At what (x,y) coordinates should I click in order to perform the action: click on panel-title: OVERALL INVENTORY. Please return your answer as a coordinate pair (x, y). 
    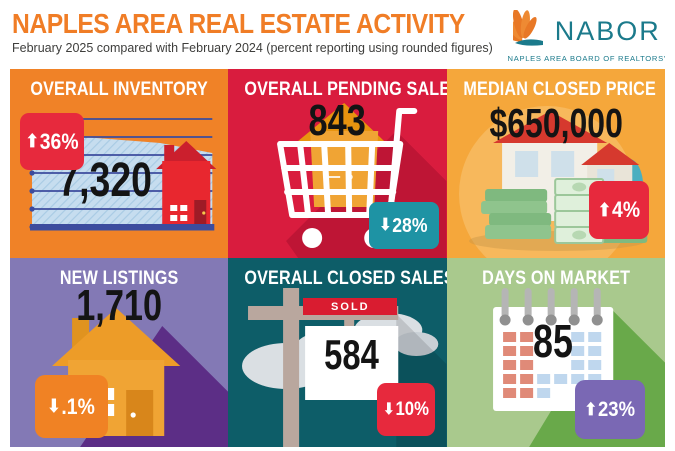
    Looking at the image, I should click on (119, 89).